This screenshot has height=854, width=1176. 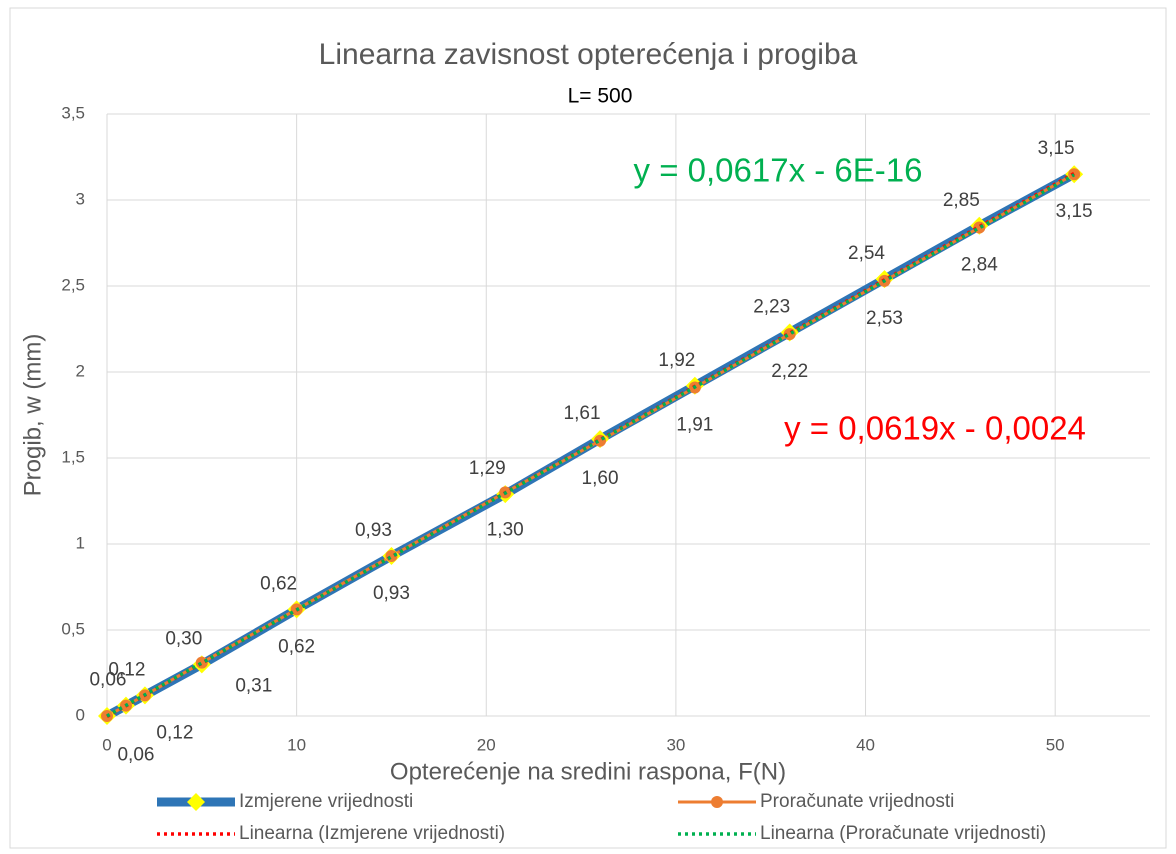 I want to click on legend-label: Izmjerene vrijednosti, so click(x=326, y=801).